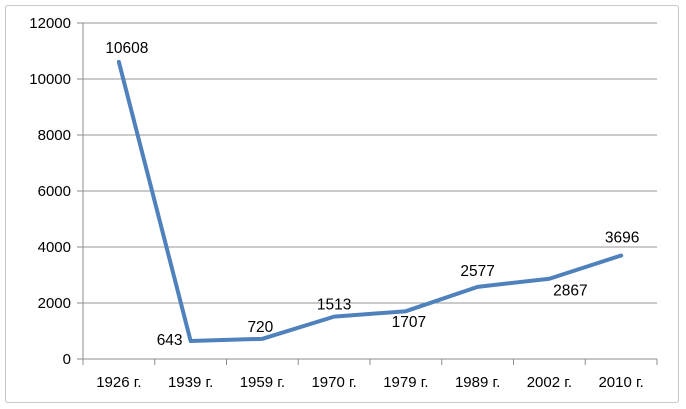 The image size is (686, 409). I want to click on y-axis-tick-label: 0, so click(67, 359).